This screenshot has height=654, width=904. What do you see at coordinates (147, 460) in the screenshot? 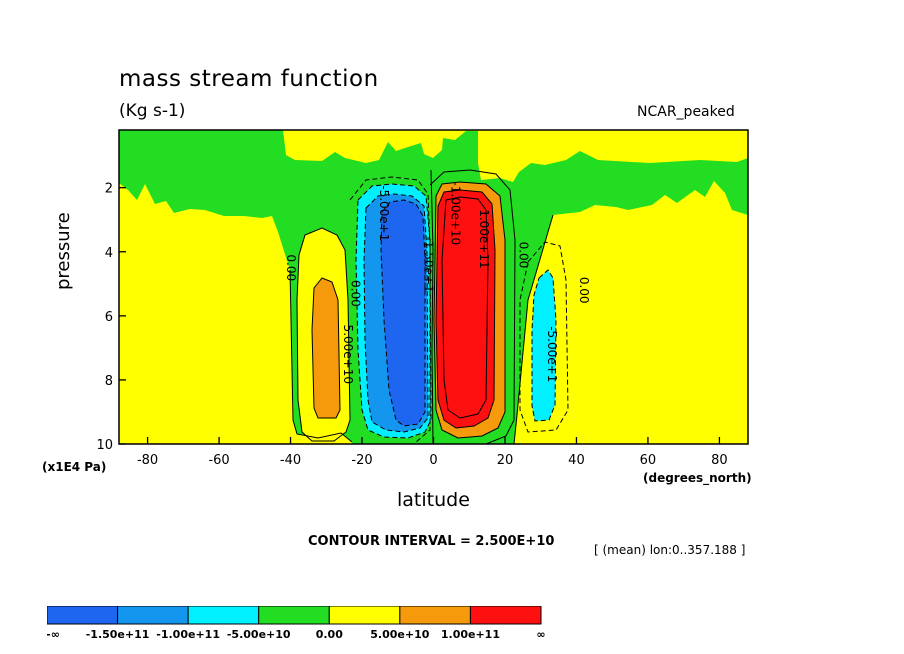
I see `x-tick-label: -80` at bounding box center [147, 460].